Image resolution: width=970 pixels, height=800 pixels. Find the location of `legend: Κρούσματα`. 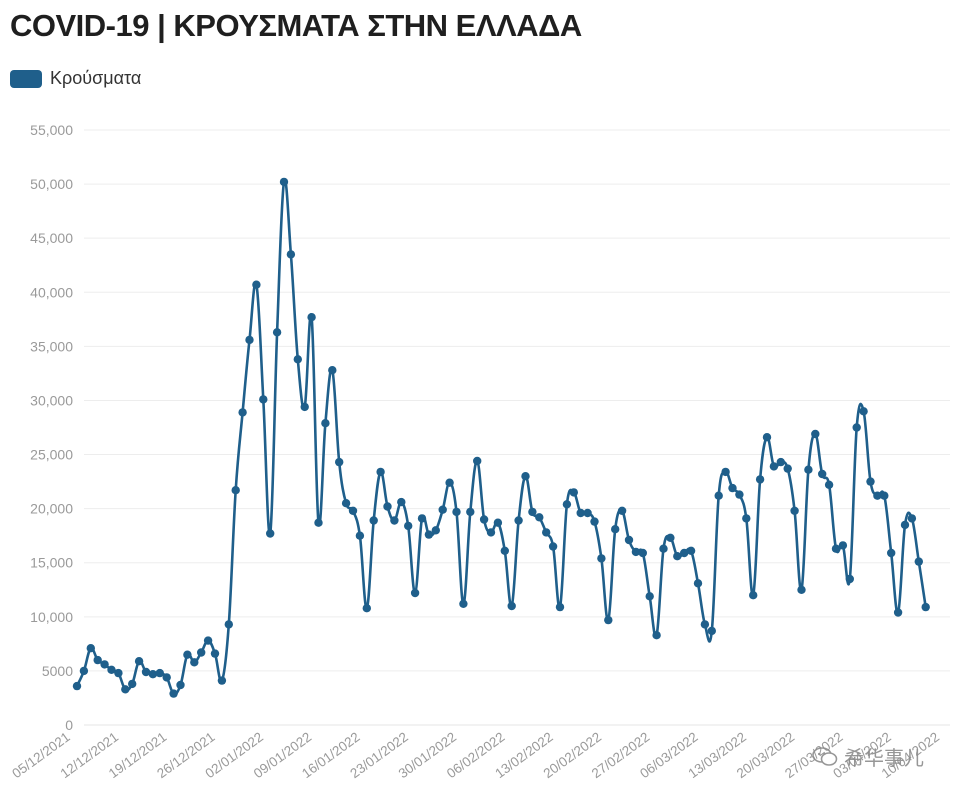

legend: Κρούσματα is located at coordinates (75, 78).